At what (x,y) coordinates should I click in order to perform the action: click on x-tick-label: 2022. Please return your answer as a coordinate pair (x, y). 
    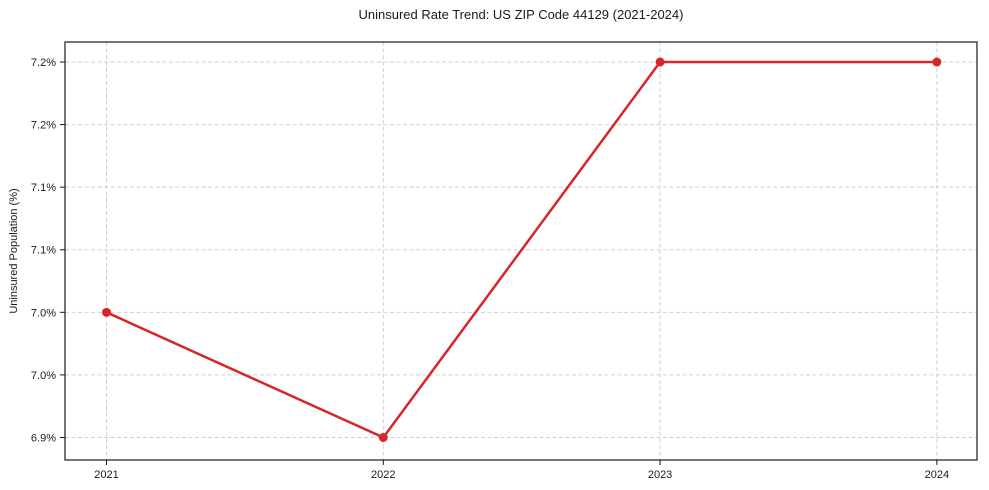
    Looking at the image, I should click on (383, 475).